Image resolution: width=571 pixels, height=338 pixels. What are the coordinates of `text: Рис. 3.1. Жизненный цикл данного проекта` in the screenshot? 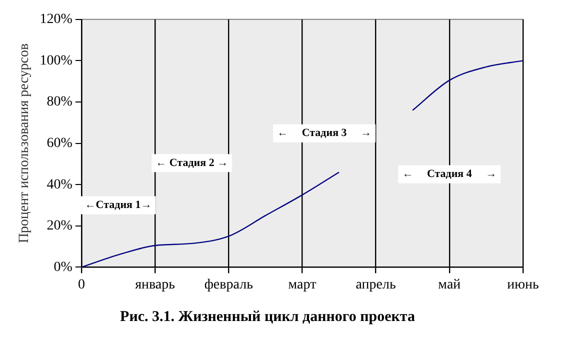 It's located at (268, 316).